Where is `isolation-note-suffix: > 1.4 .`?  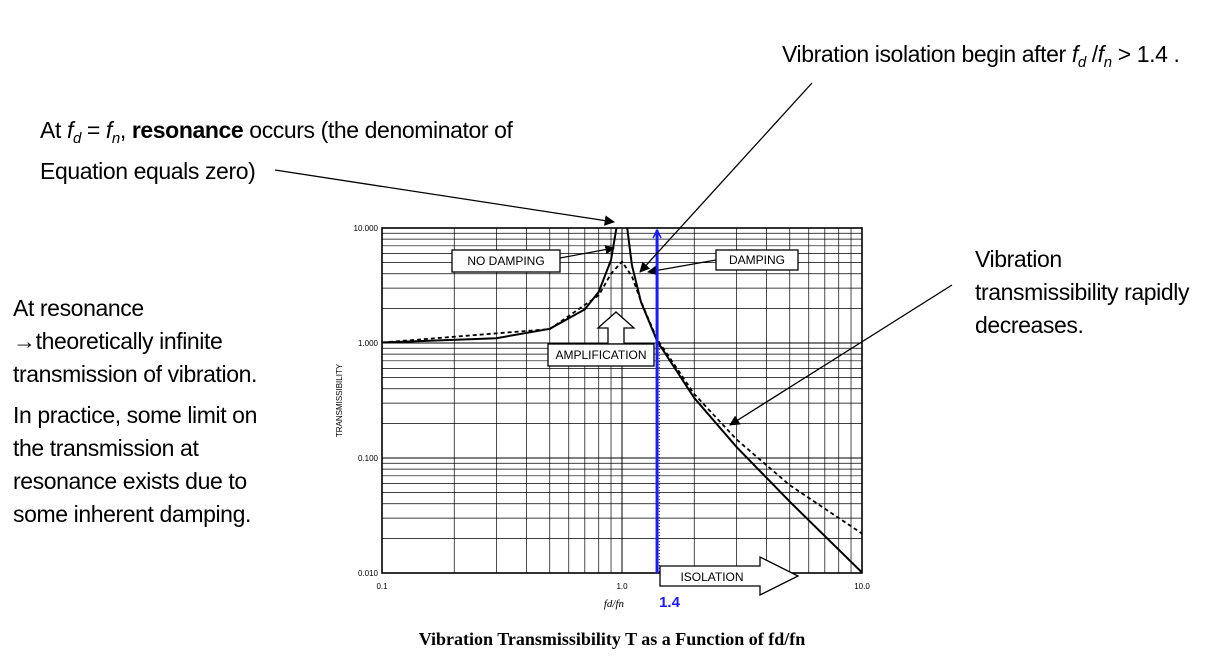
isolation-note-suffix: > 1.4 . is located at coordinates (1145, 54).